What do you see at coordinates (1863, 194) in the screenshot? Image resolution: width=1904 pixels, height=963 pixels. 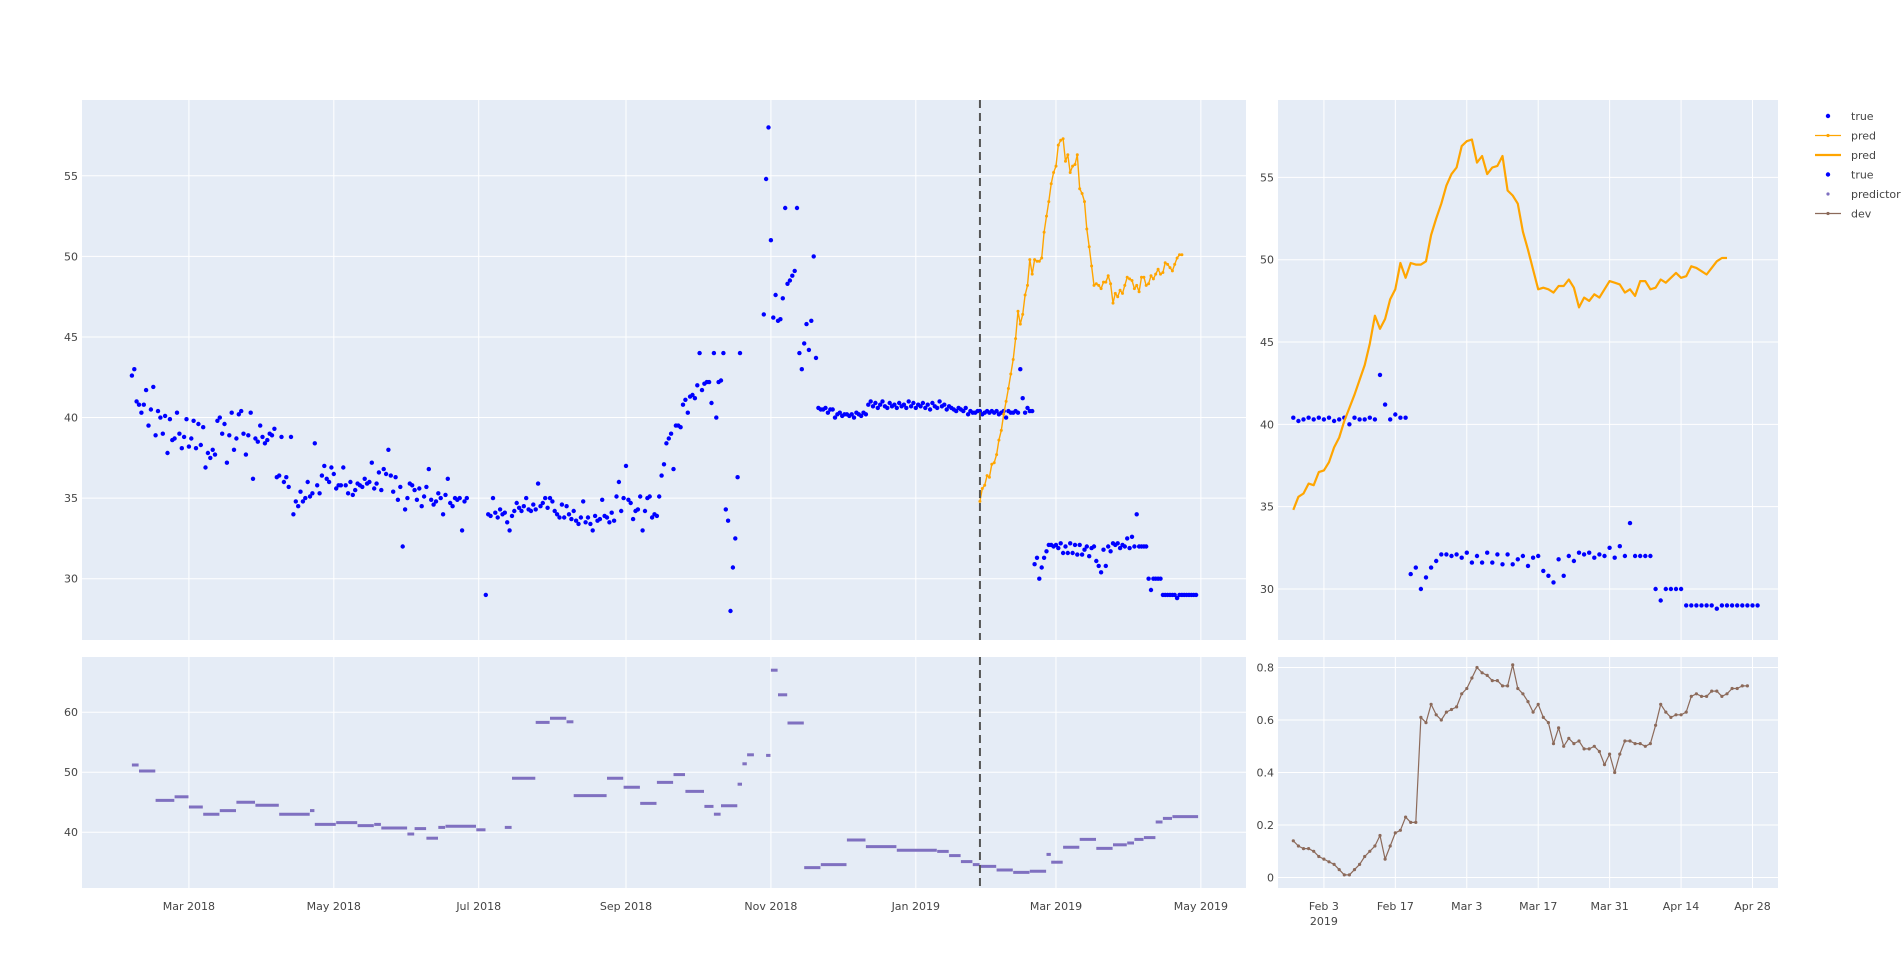 I see `legend-item-predictor: predictor` at bounding box center [1863, 194].